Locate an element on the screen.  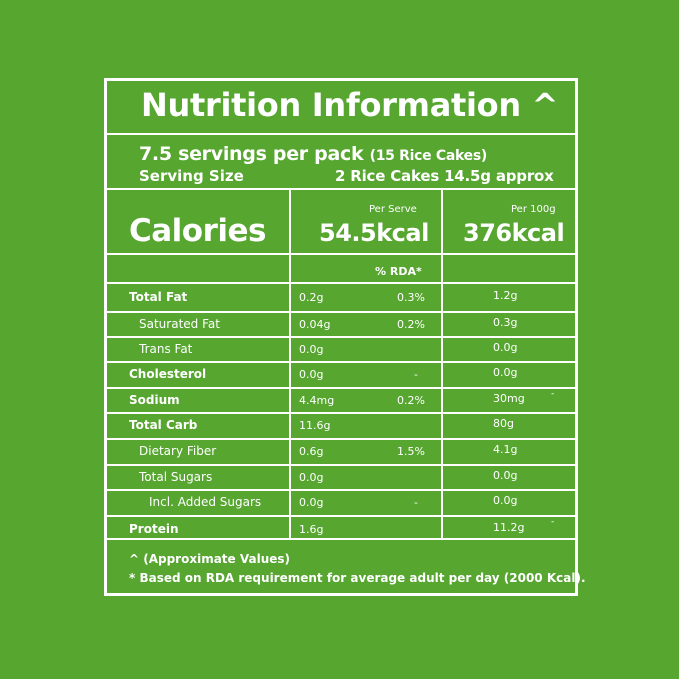
calories-label: Calories is located at coordinates (197, 231).